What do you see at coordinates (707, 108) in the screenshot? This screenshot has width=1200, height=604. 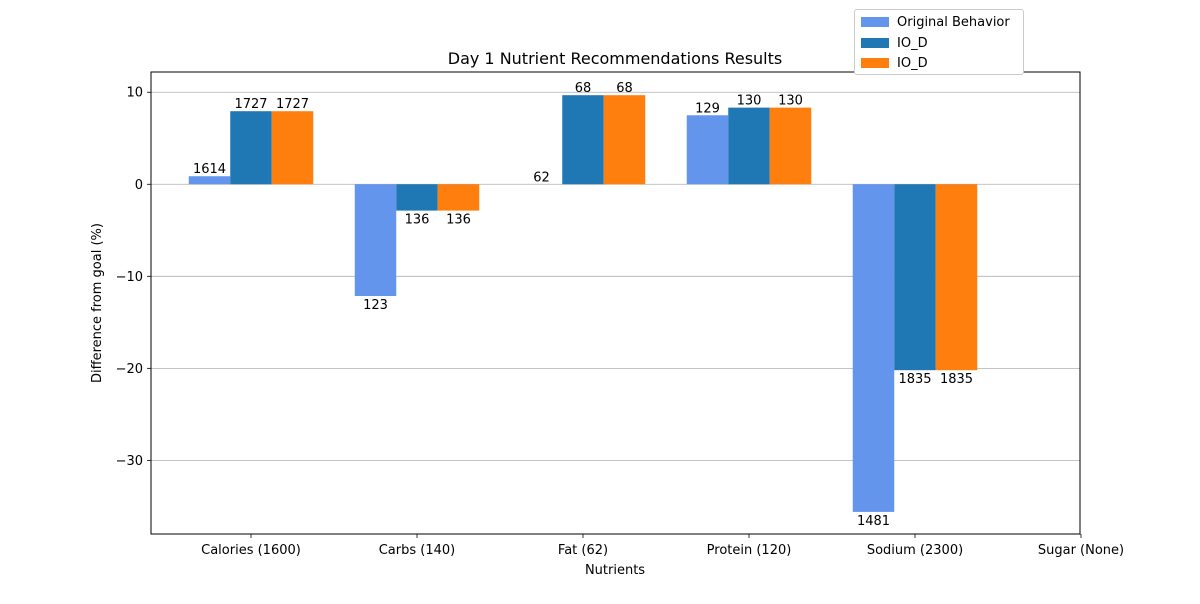 I see `bar-value-label: 129` at bounding box center [707, 108].